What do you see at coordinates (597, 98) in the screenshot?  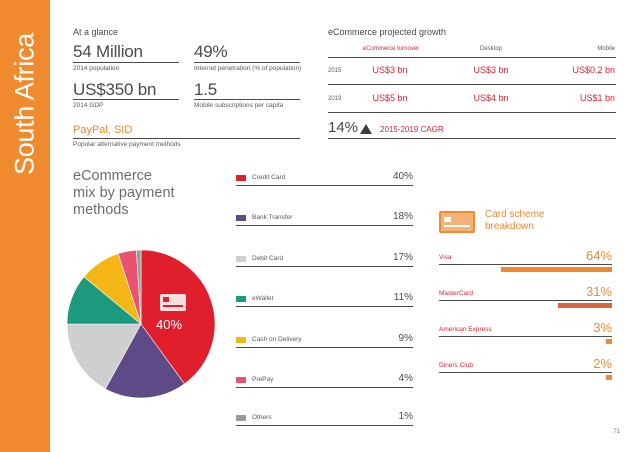 I see `mobile-2019: US$1 bn` at bounding box center [597, 98].